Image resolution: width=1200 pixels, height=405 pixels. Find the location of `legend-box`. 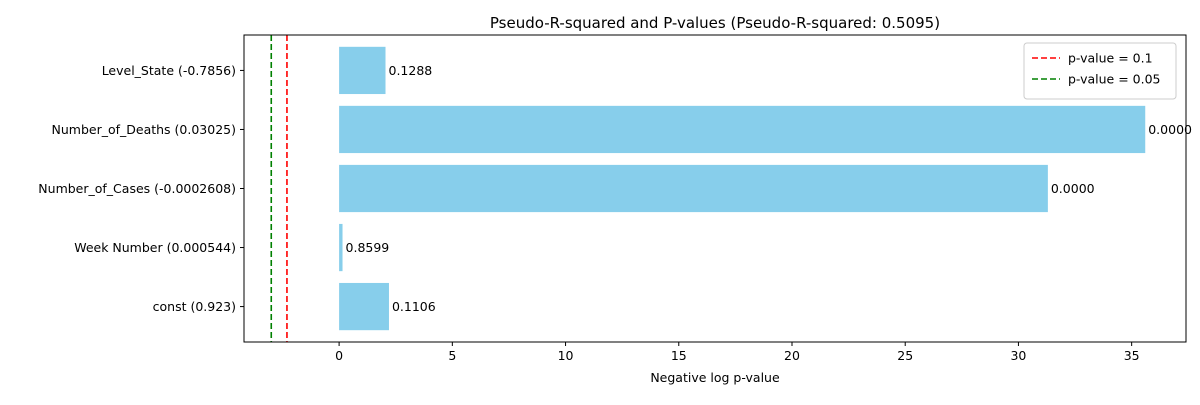

legend-box is located at coordinates (1100, 71).